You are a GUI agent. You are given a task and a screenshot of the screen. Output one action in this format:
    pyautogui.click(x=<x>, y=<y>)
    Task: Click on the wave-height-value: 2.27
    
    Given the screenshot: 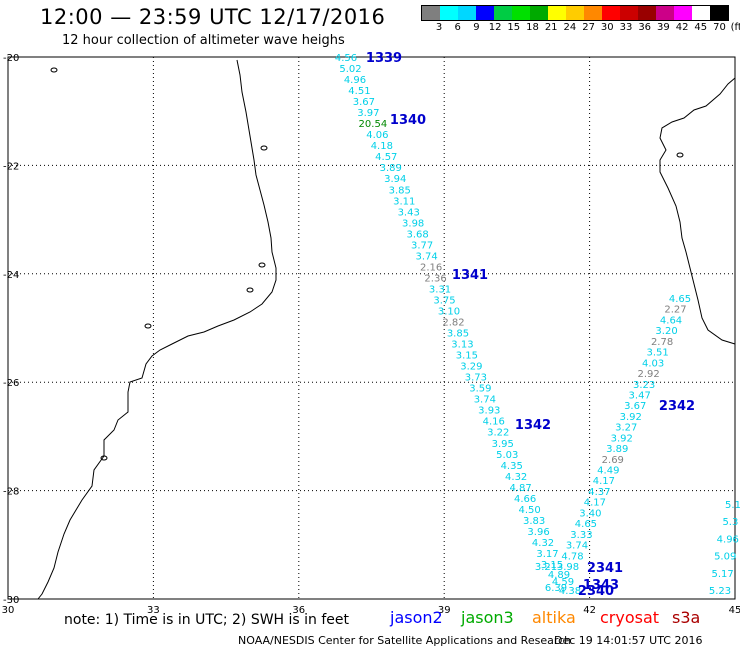 What is the action you would take?
    pyautogui.click(x=675, y=310)
    